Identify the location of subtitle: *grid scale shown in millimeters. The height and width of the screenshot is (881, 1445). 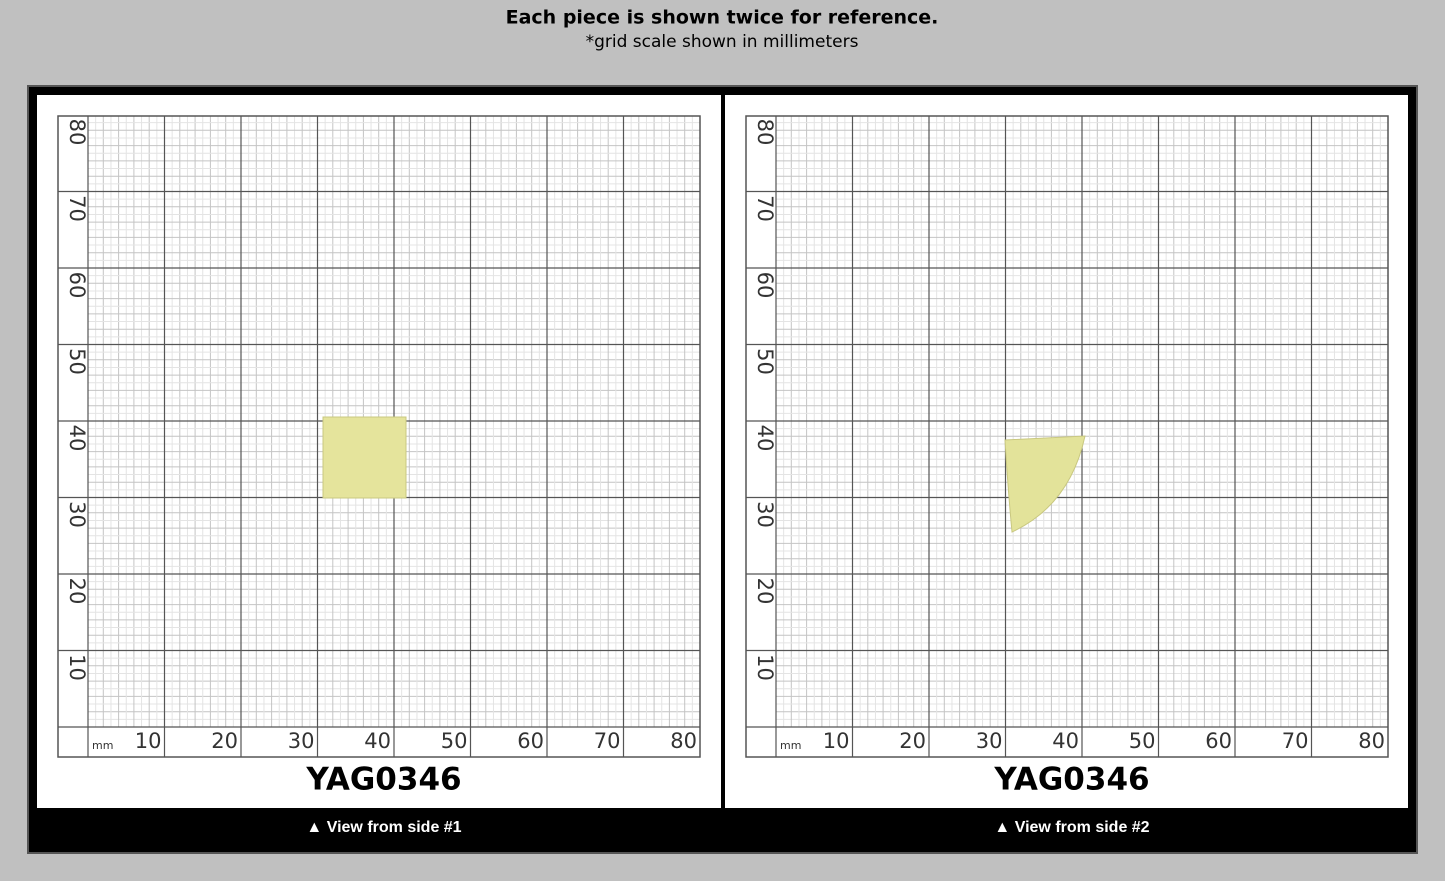
(722, 42).